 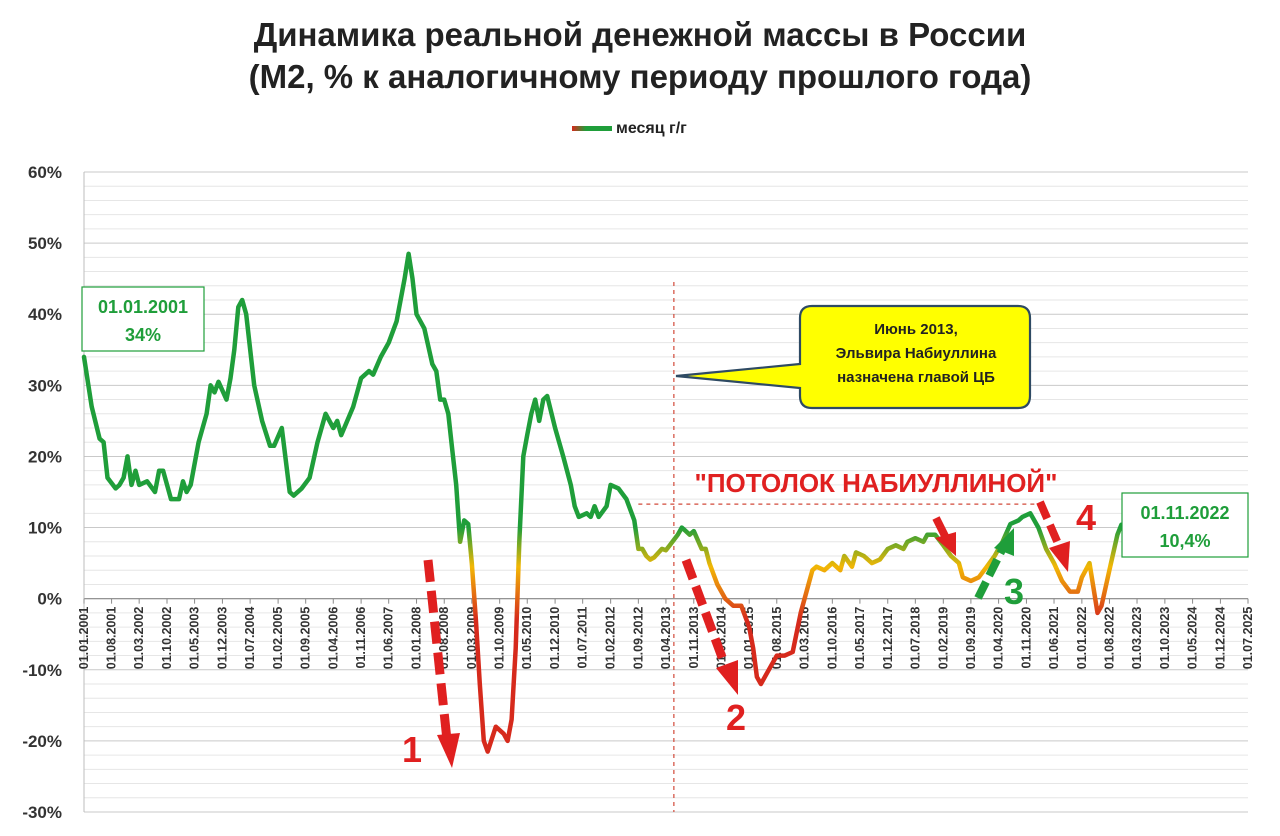 I want to click on x-tick-label: 01.09.2012, so click(x=638, y=638).